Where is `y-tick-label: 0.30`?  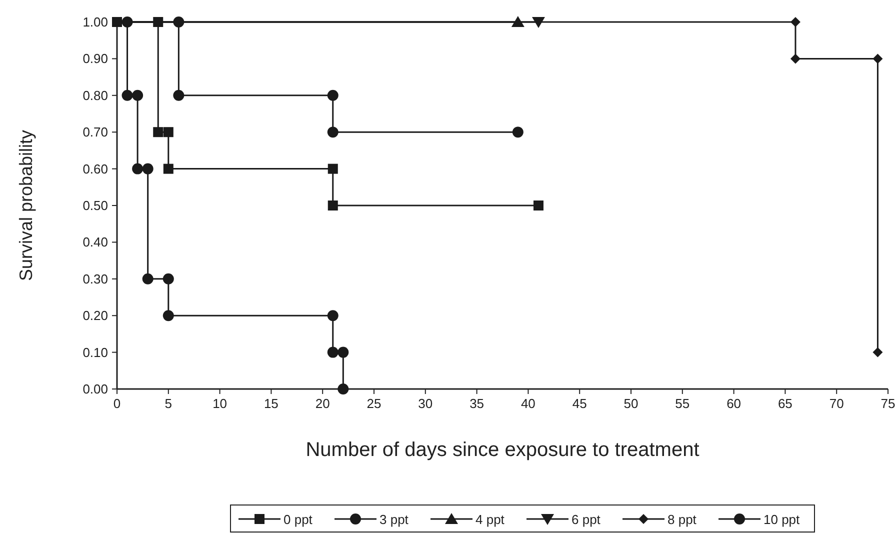 y-tick-label: 0.30 is located at coordinates (95, 278).